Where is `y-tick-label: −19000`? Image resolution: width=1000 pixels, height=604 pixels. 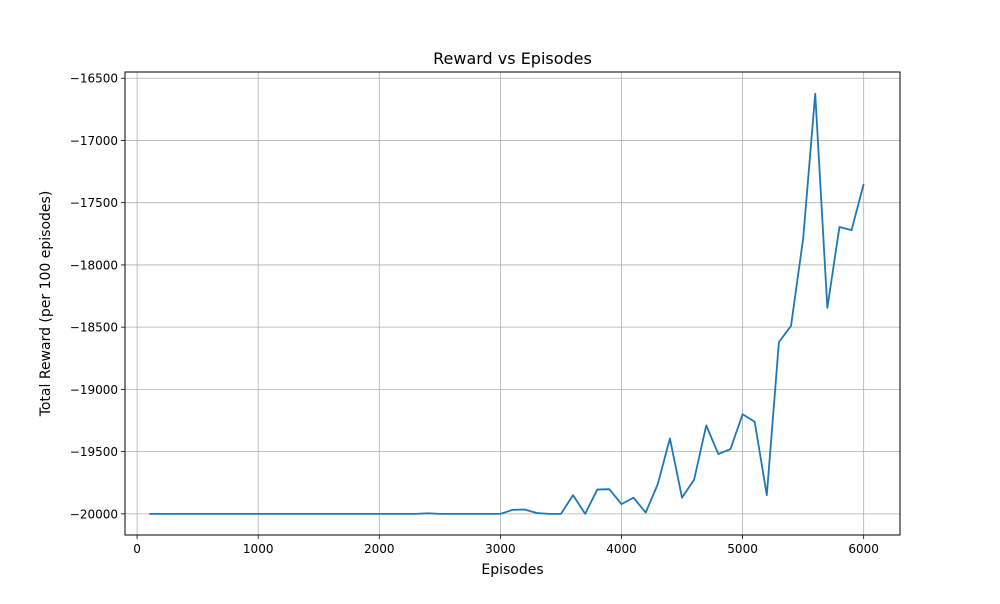
y-tick-label: −19000 is located at coordinates (94, 390).